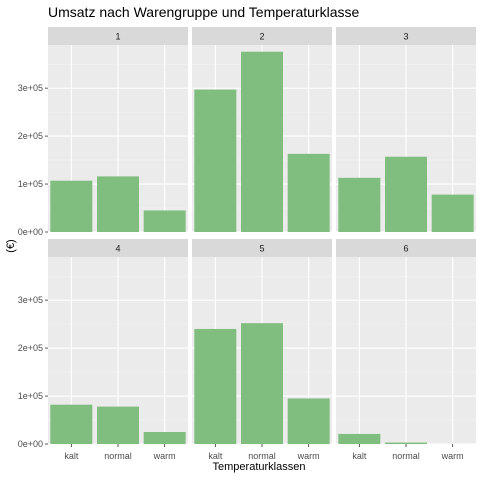 This screenshot has width=480, height=480. I want to click on facet-strip-label: 3, so click(405, 37).